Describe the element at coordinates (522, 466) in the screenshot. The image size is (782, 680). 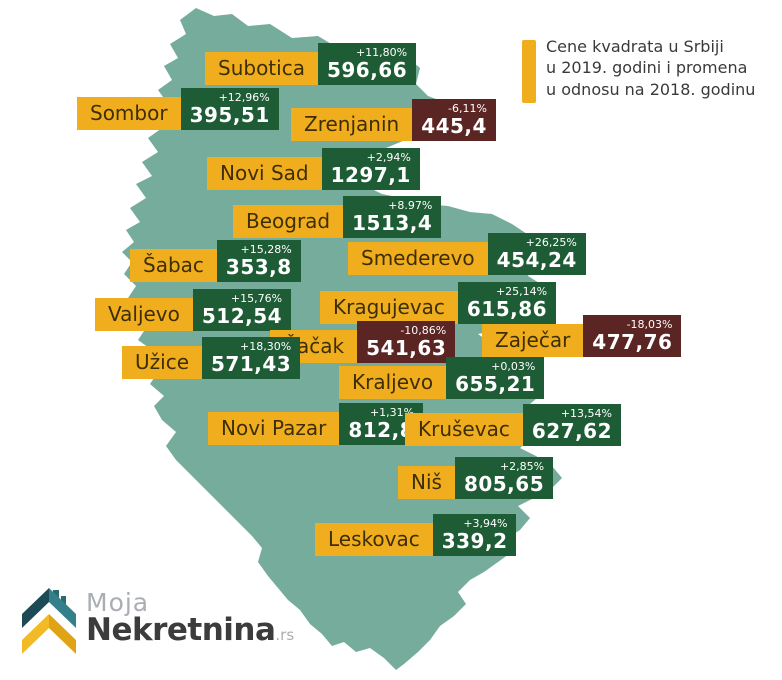
I see `city-change-percent: +2,85%` at that location.